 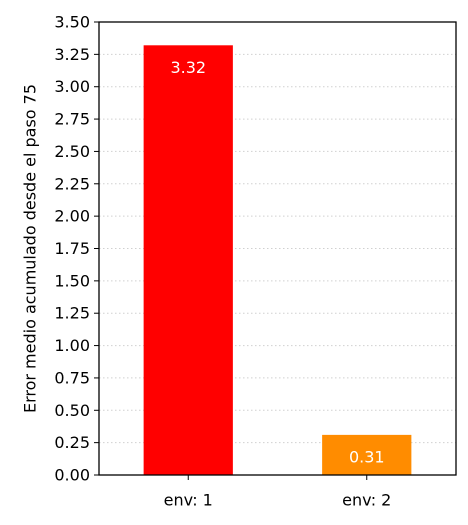 What do you see at coordinates (188, 500) in the screenshot?
I see `x-tick-label: env: 1` at bounding box center [188, 500].